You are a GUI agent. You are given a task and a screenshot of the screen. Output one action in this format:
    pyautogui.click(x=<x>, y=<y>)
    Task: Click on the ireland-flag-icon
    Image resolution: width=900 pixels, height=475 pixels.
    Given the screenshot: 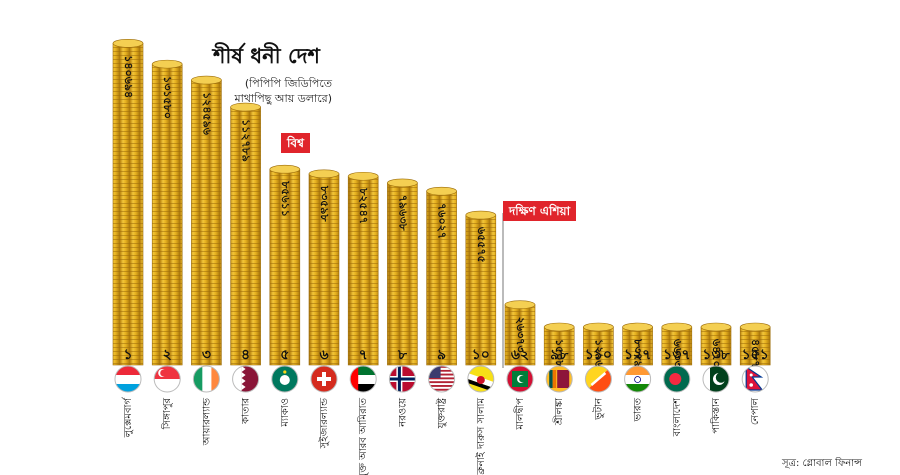 What is the action you would take?
    pyautogui.click(x=206, y=379)
    